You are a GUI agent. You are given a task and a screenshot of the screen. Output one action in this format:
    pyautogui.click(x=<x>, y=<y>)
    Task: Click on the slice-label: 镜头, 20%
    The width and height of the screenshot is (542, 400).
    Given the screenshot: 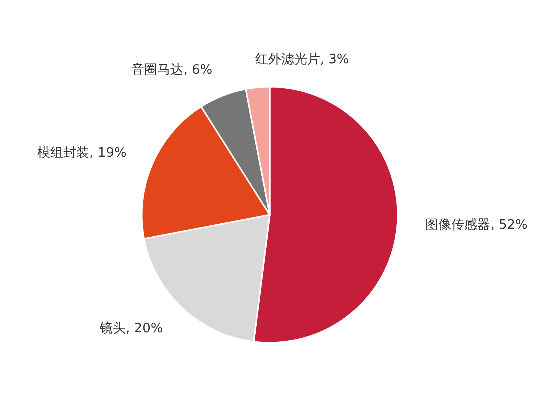 What is the action you would take?
    pyautogui.click(x=131, y=329)
    